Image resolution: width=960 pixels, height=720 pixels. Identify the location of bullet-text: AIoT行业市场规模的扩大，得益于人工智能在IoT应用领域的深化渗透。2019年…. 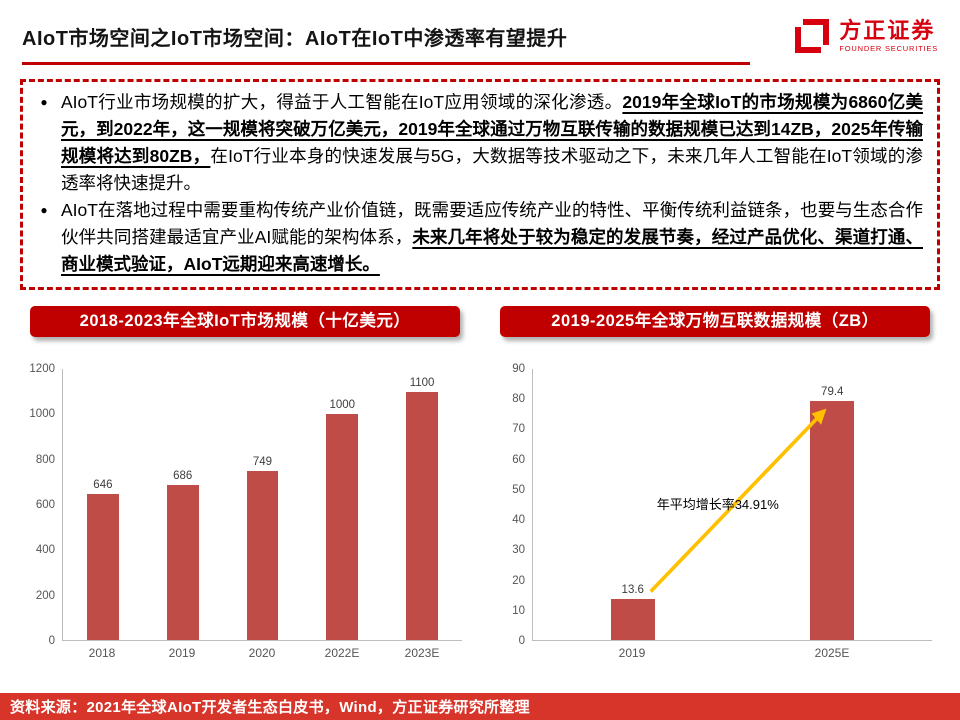
(492, 143).